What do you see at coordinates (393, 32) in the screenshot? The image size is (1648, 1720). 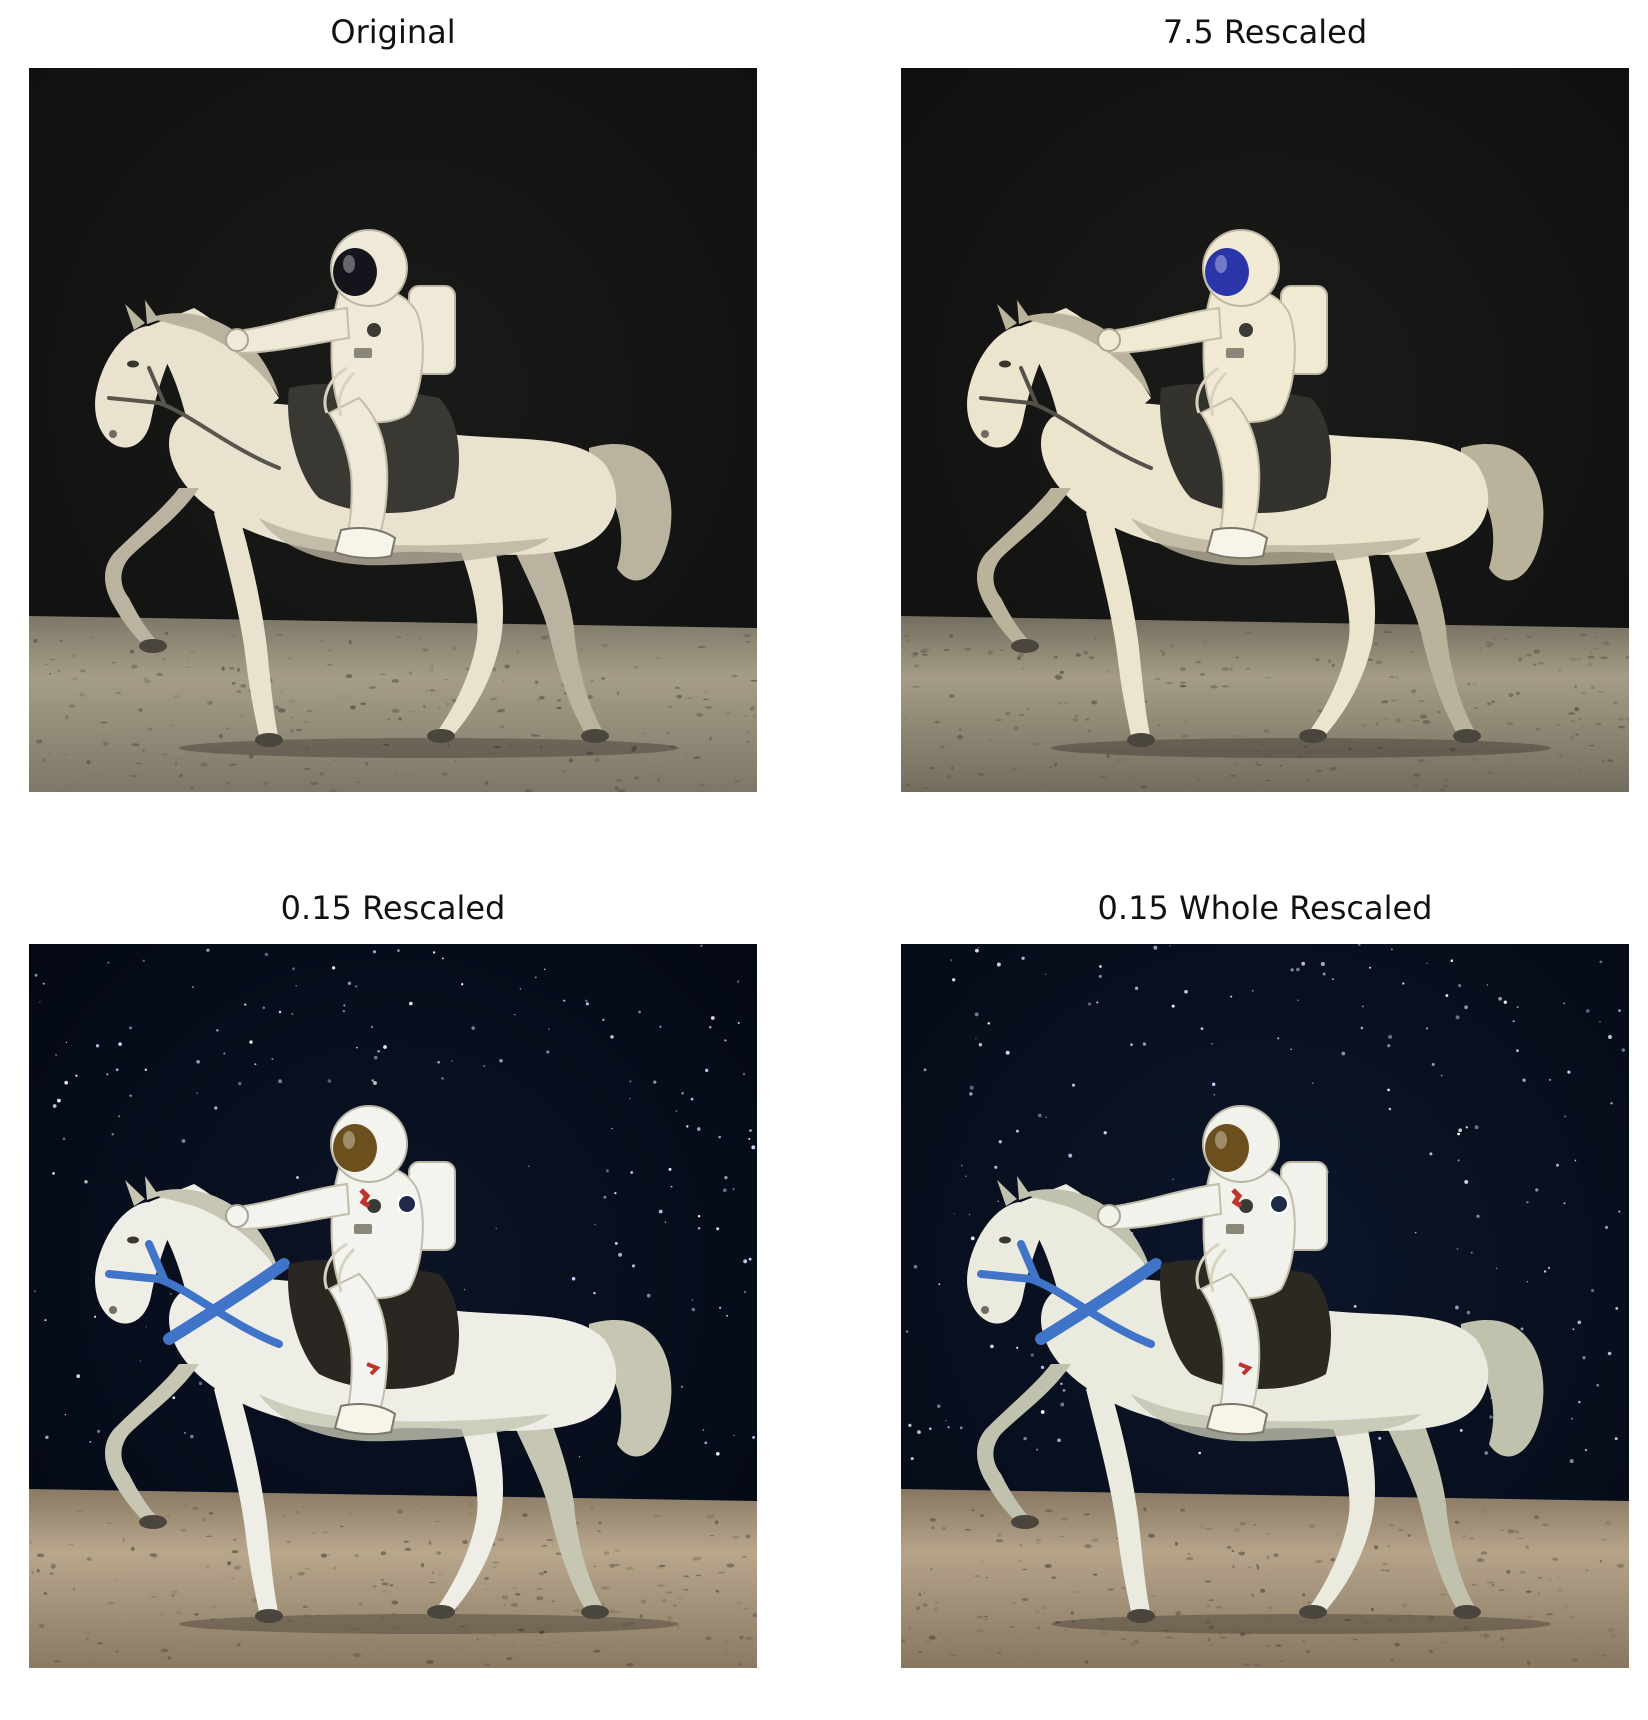 I see `panel-title: Original` at bounding box center [393, 32].